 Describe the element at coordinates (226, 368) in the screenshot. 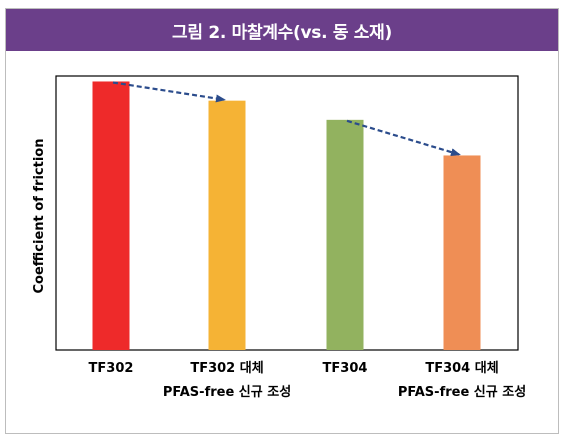

I see `x-tick-label-2: TF302 대체` at that location.